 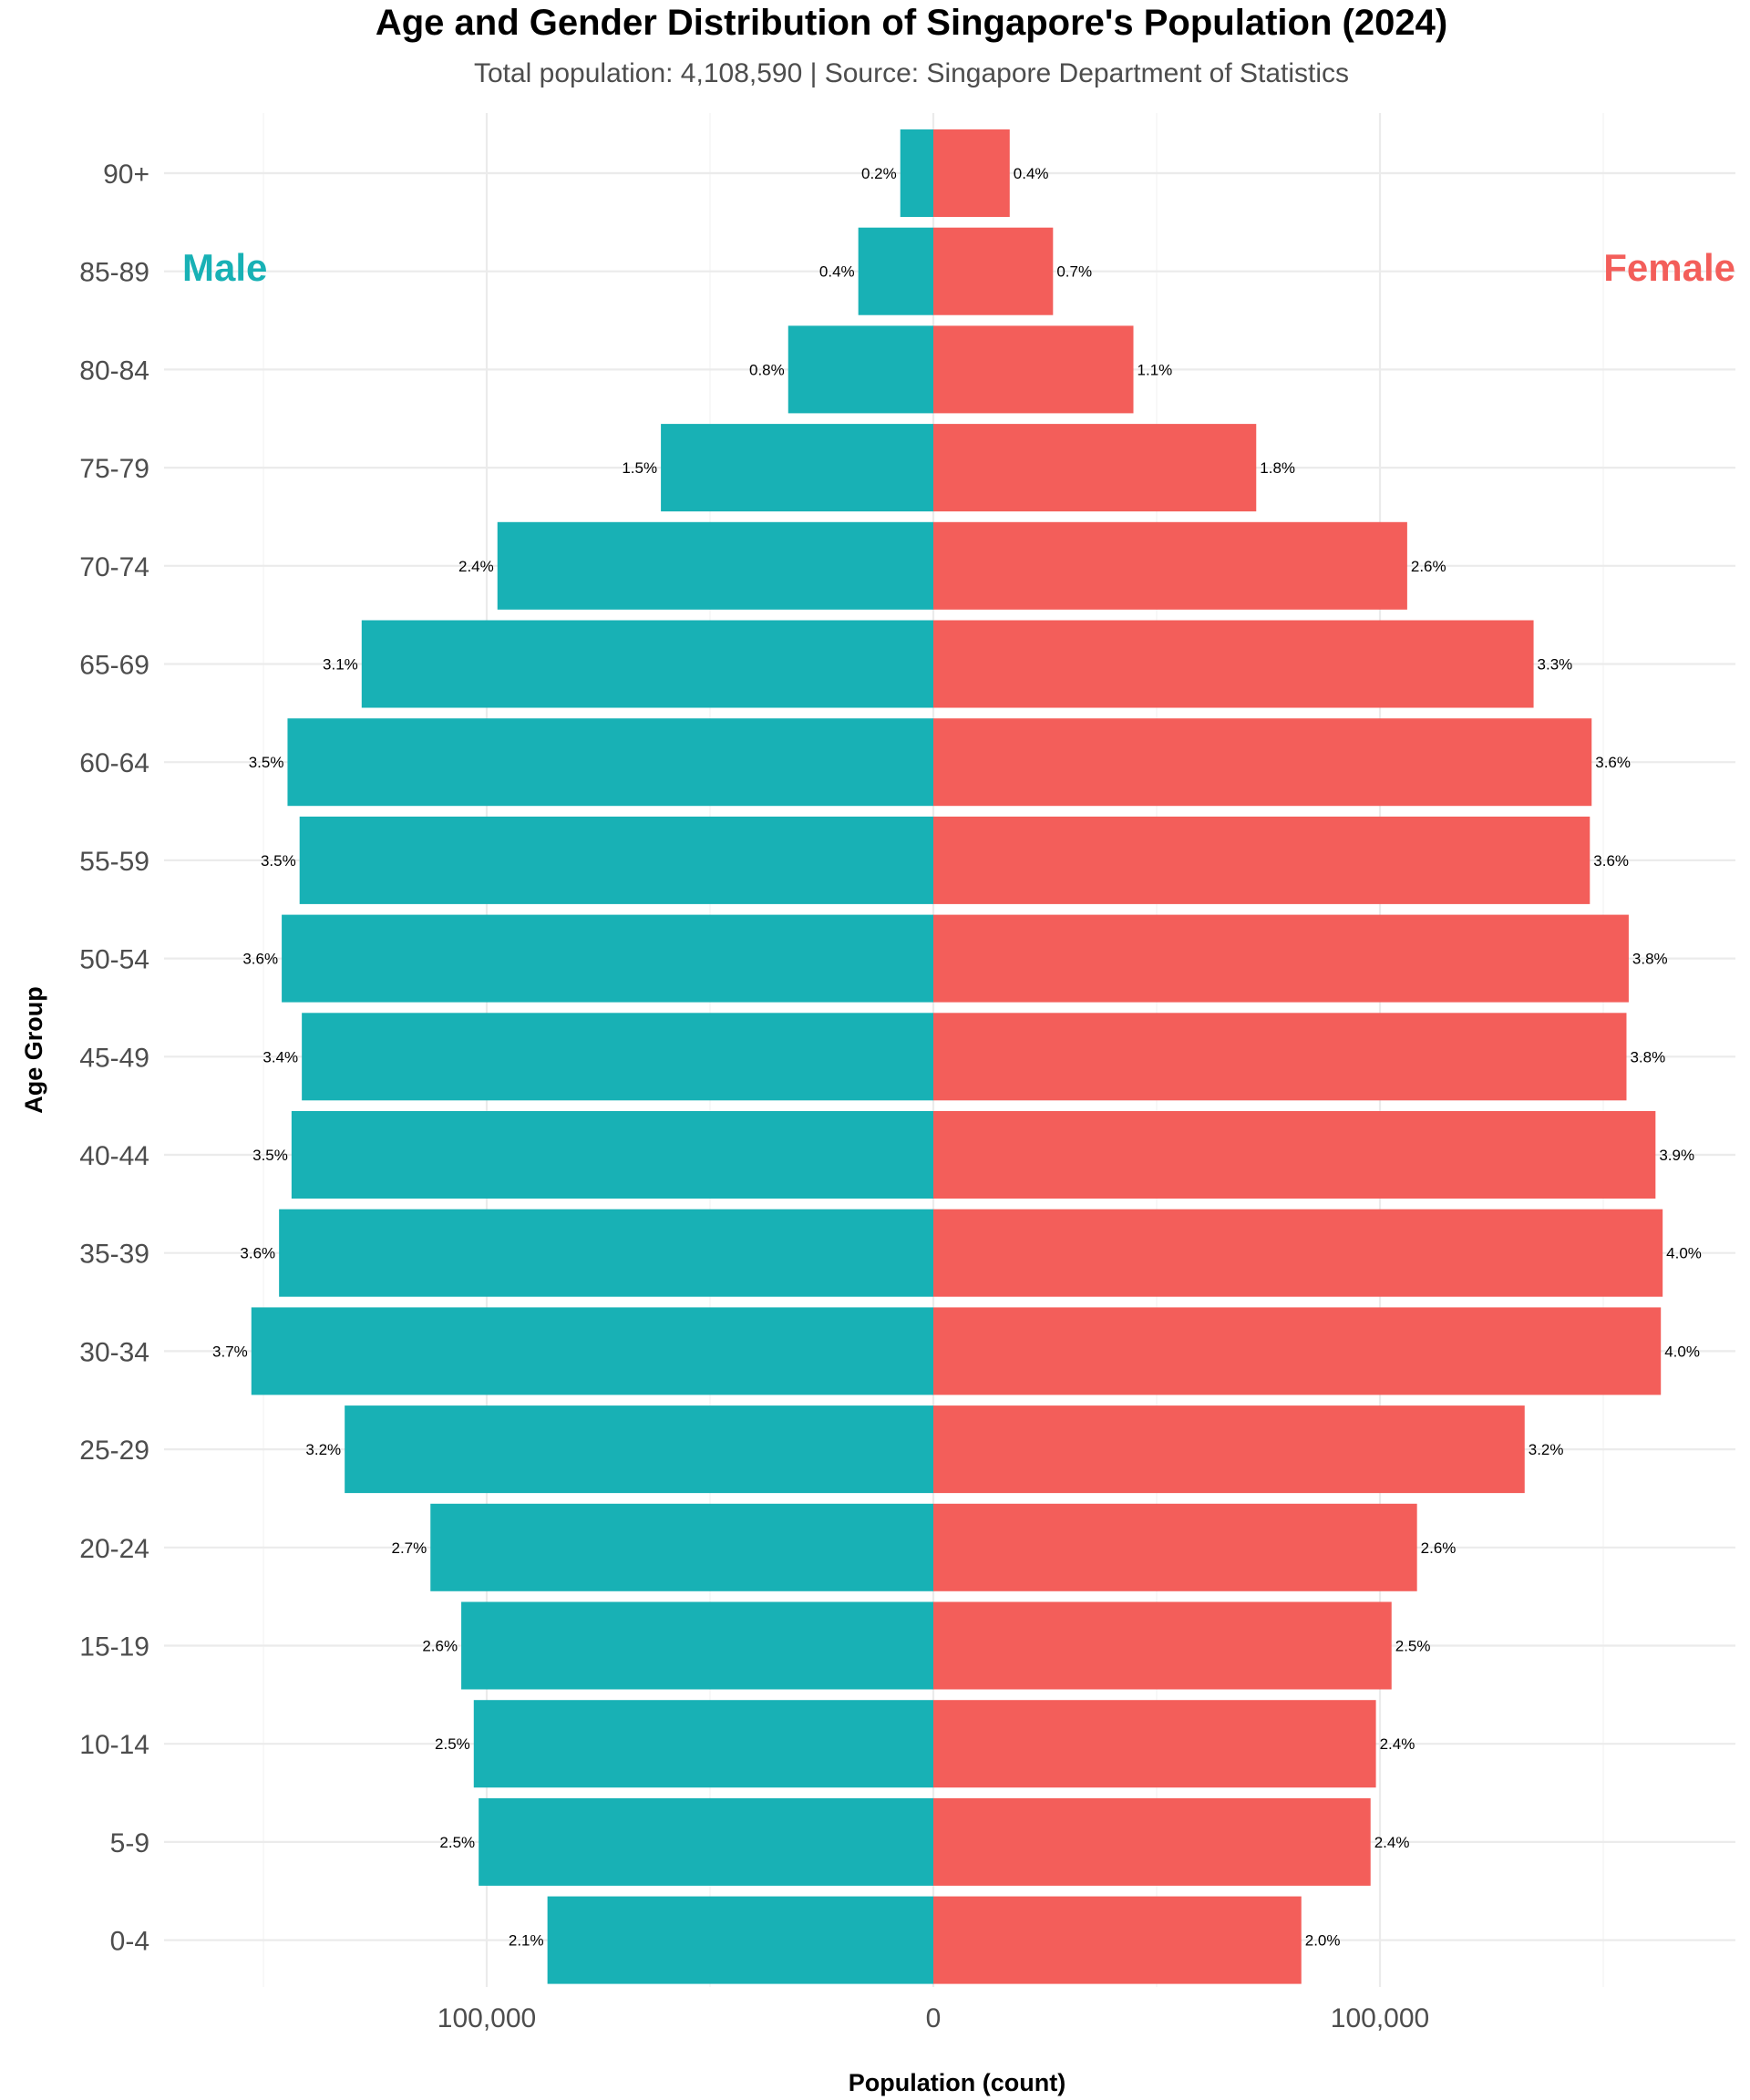 What do you see at coordinates (323, 1449) in the screenshot?
I see `bar-label-male: 3.2%` at bounding box center [323, 1449].